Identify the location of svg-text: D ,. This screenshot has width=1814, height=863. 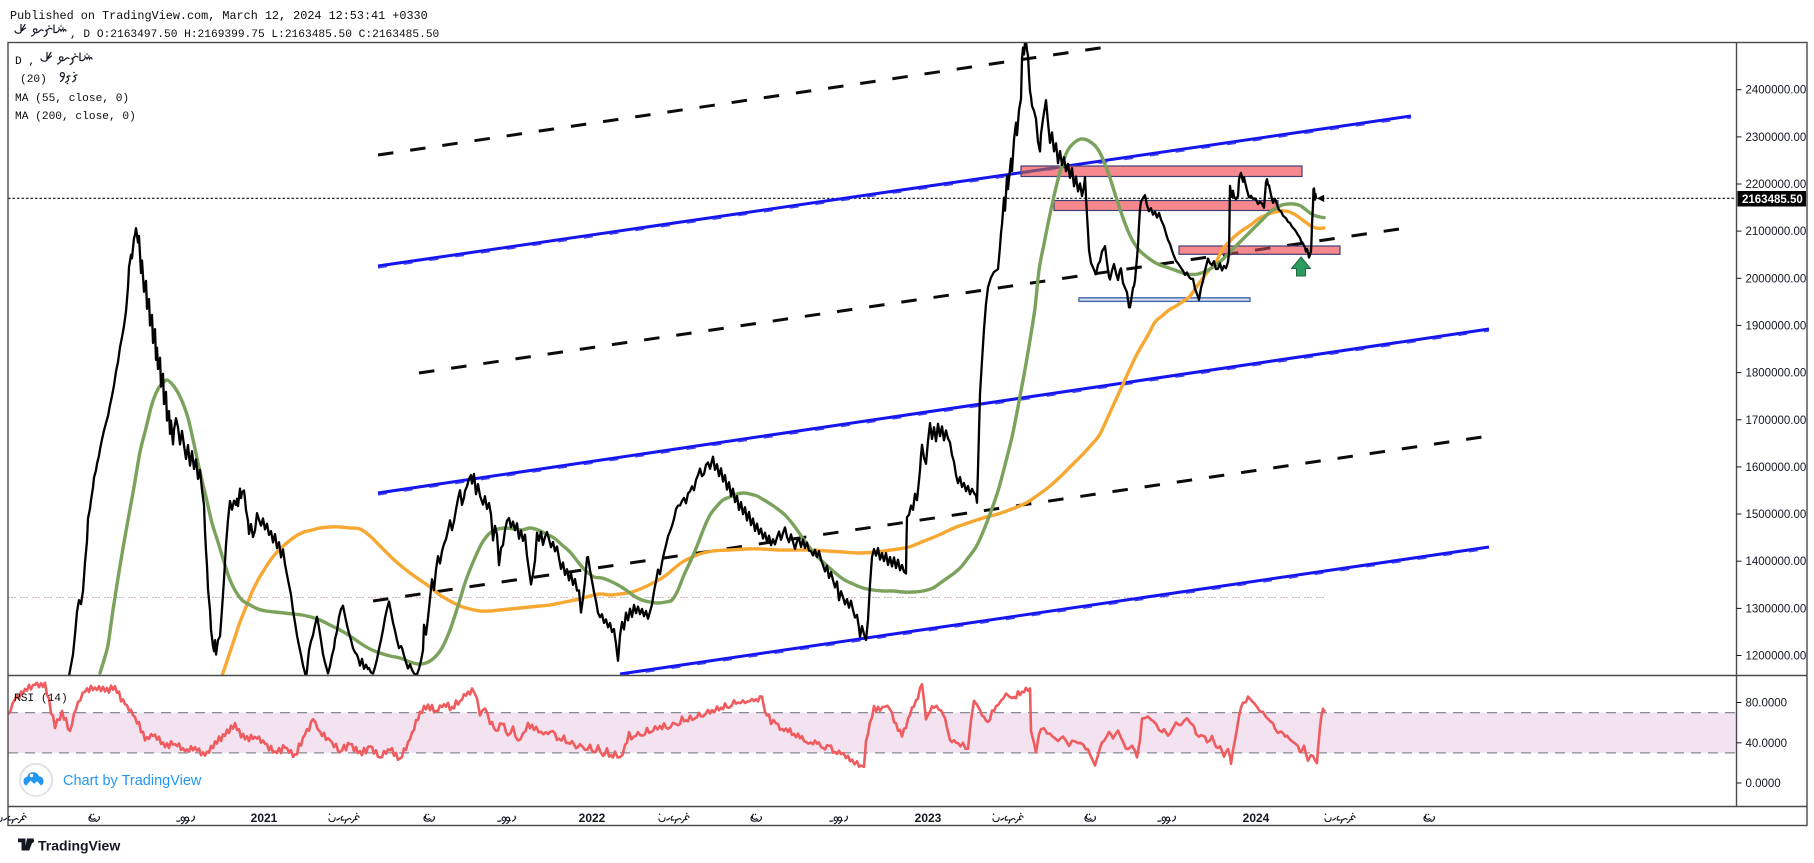
(25, 62).